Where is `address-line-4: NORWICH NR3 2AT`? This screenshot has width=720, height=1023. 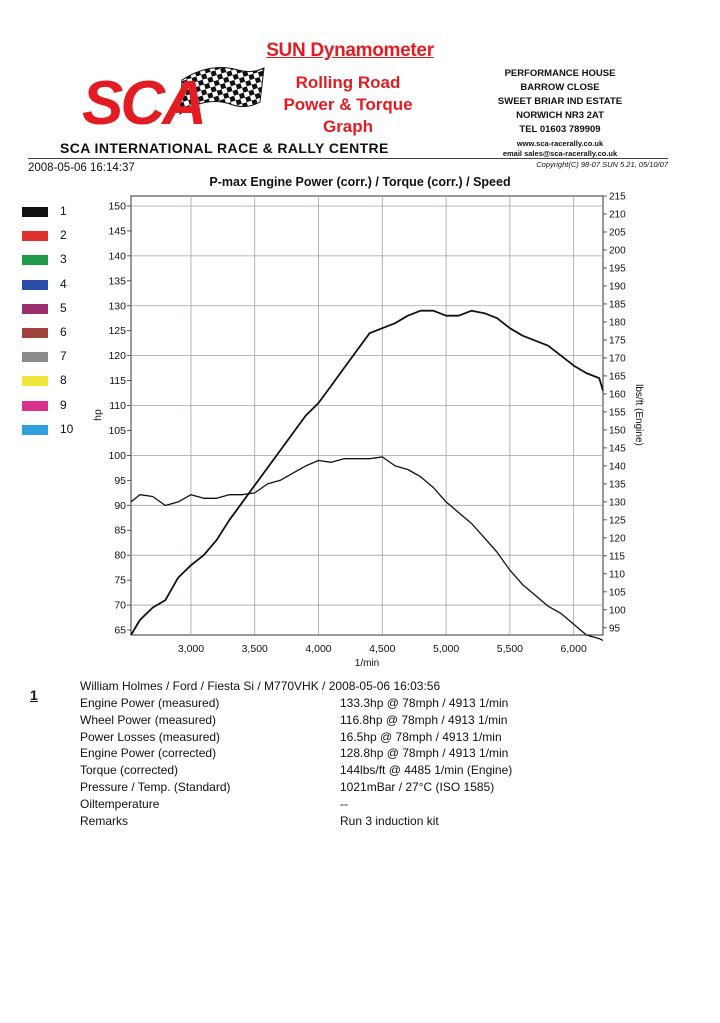
address-line-4: NORWICH NR3 2AT is located at coordinates (560, 115).